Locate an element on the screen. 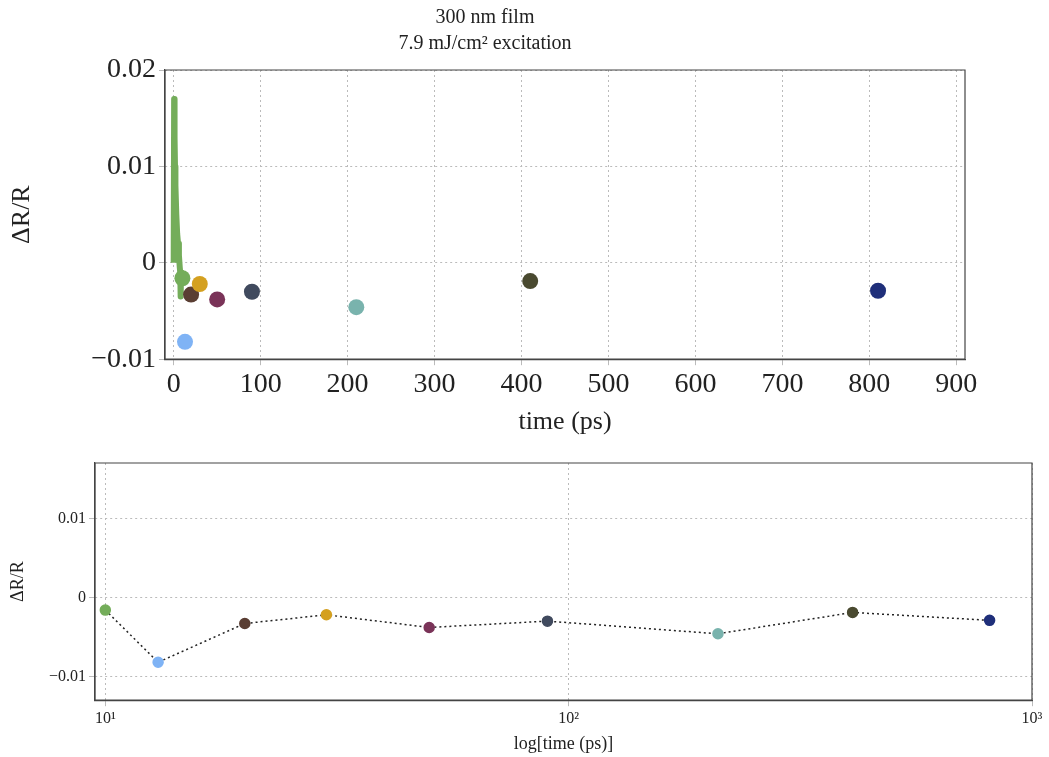 The height and width of the screenshot is (757, 1049). x-tick-label: 400 is located at coordinates (521, 383).